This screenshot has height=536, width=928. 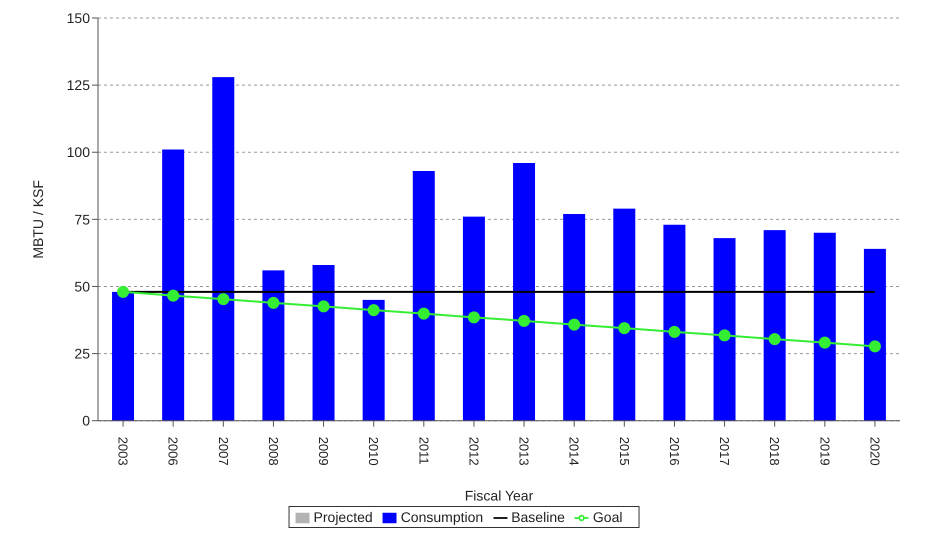 What do you see at coordinates (624, 451) in the screenshot?
I see `x-tick-label: 2015` at bounding box center [624, 451].